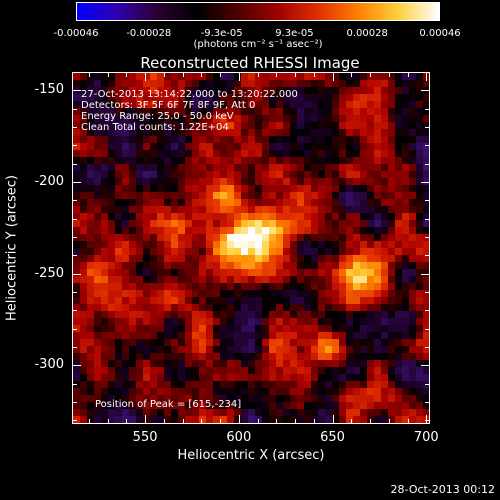  Describe the element at coordinates (149, 33) in the screenshot. I see `colorbar-tick-label: -0.00028` at that location.